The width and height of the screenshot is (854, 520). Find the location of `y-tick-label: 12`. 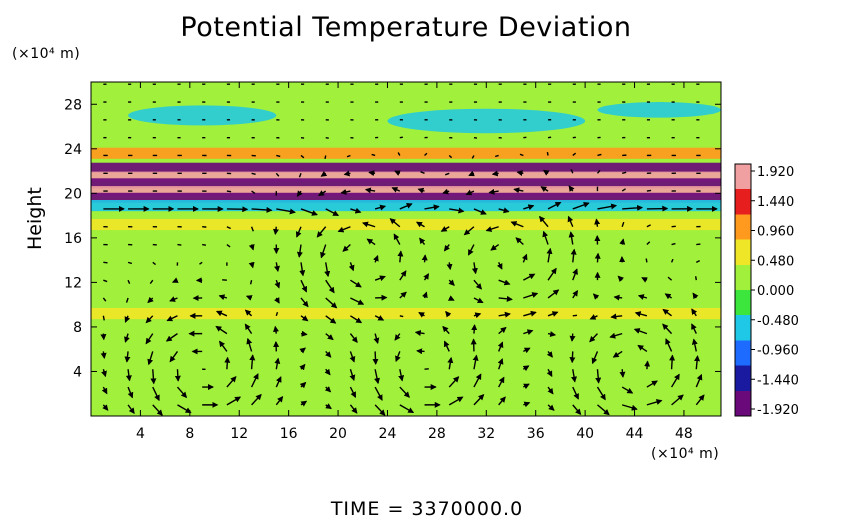

y-tick-label: 12 is located at coordinates (73, 283).